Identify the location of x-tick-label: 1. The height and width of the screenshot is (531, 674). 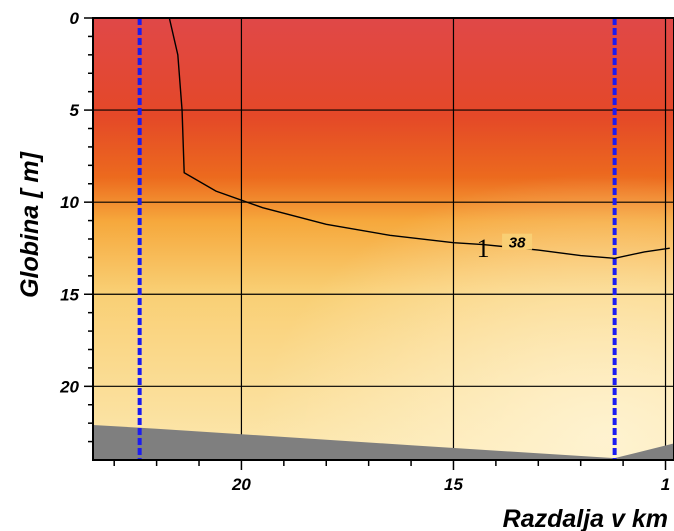
(665, 484).